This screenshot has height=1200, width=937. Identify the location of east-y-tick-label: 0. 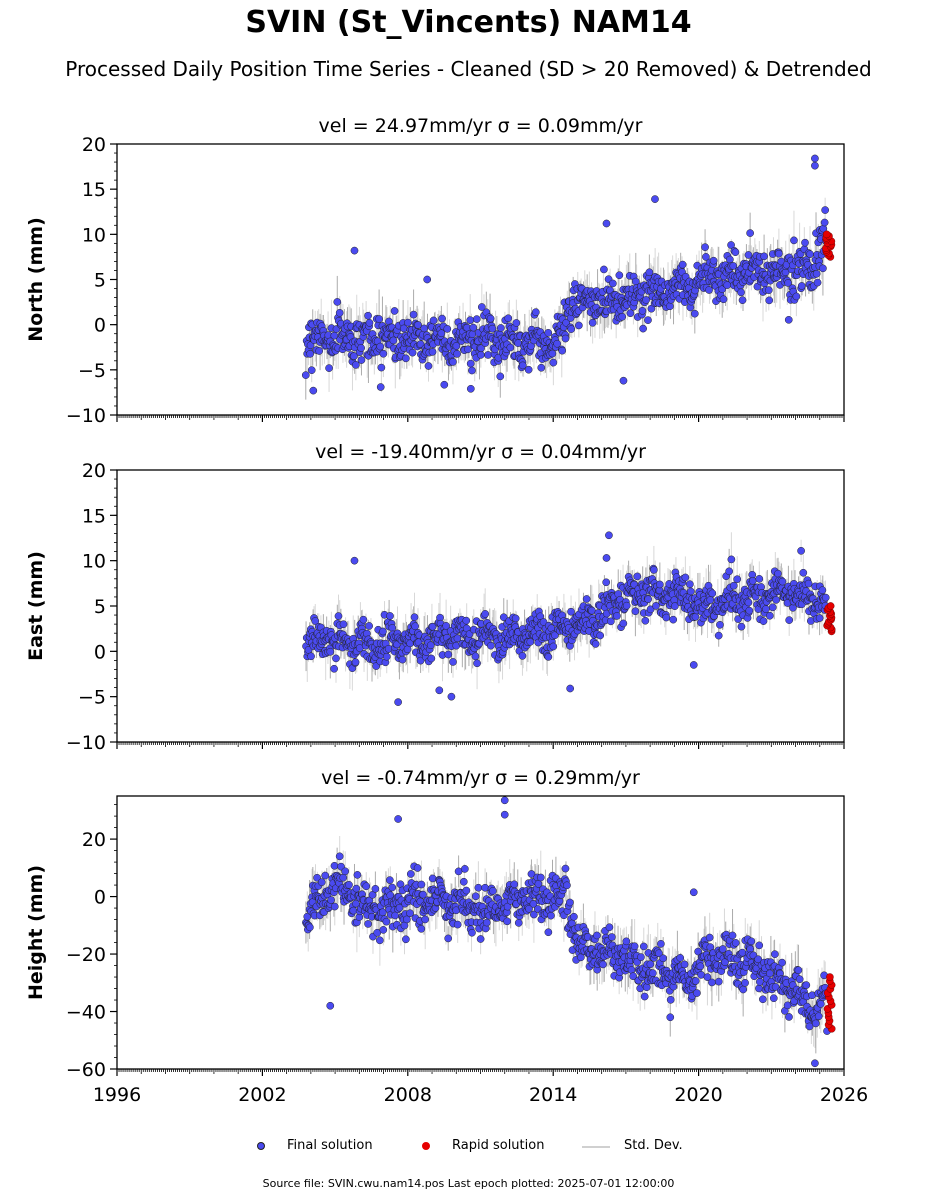
(100, 652).